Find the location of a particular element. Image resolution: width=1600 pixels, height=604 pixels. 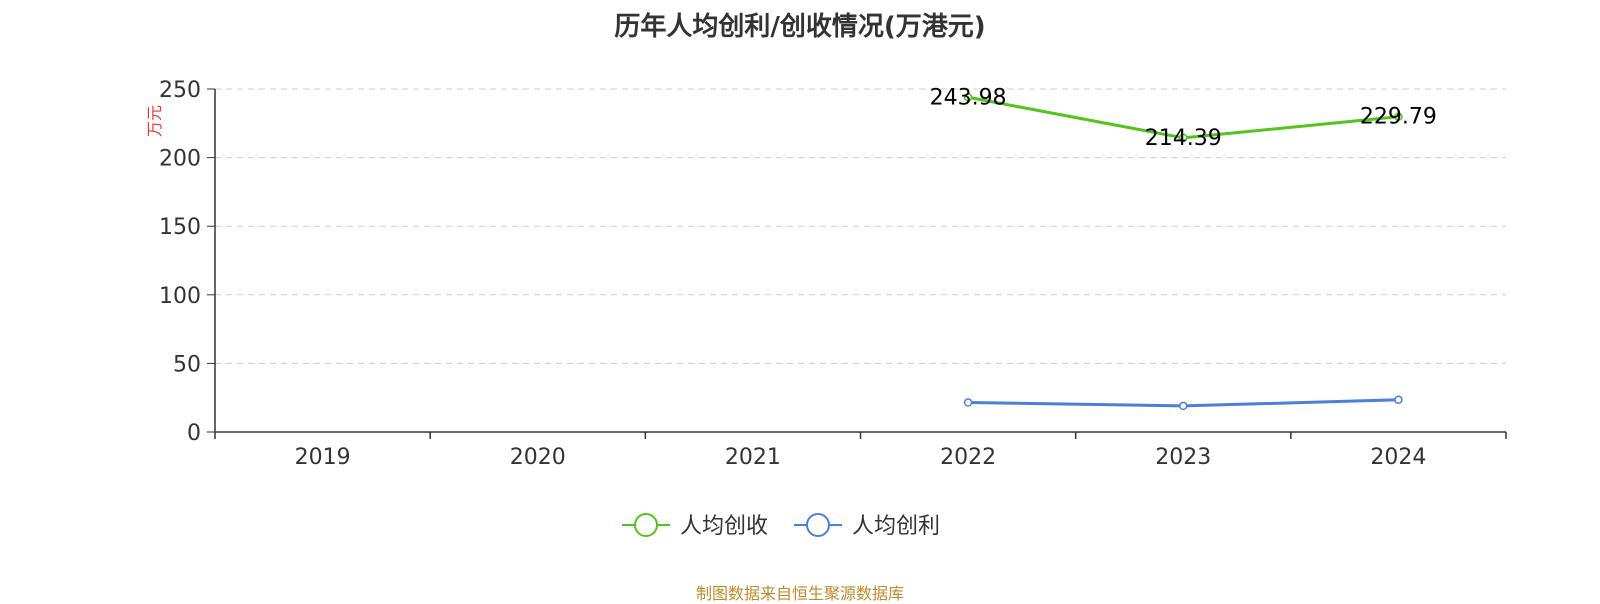

x-tick-label: 2019 is located at coordinates (323, 457).